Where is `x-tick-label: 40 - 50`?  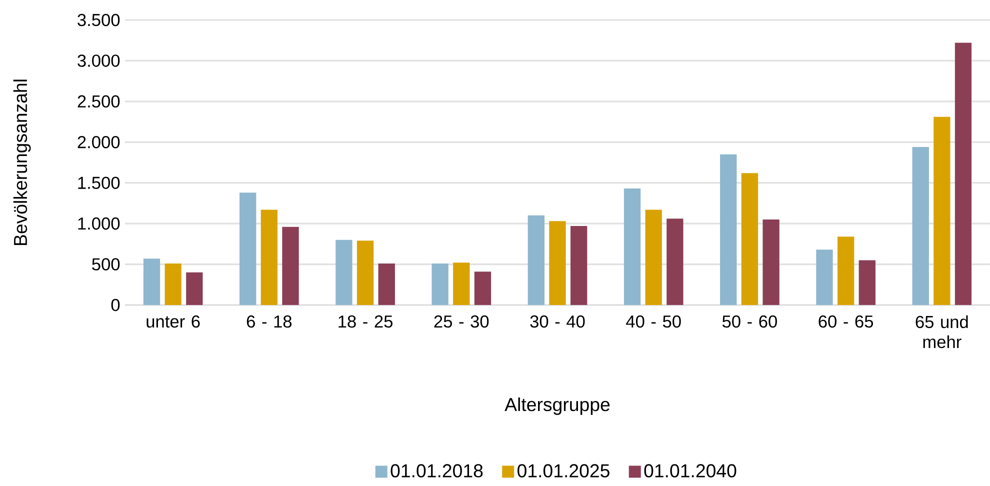 x-tick-label: 40 - 50 is located at coordinates (653, 321).